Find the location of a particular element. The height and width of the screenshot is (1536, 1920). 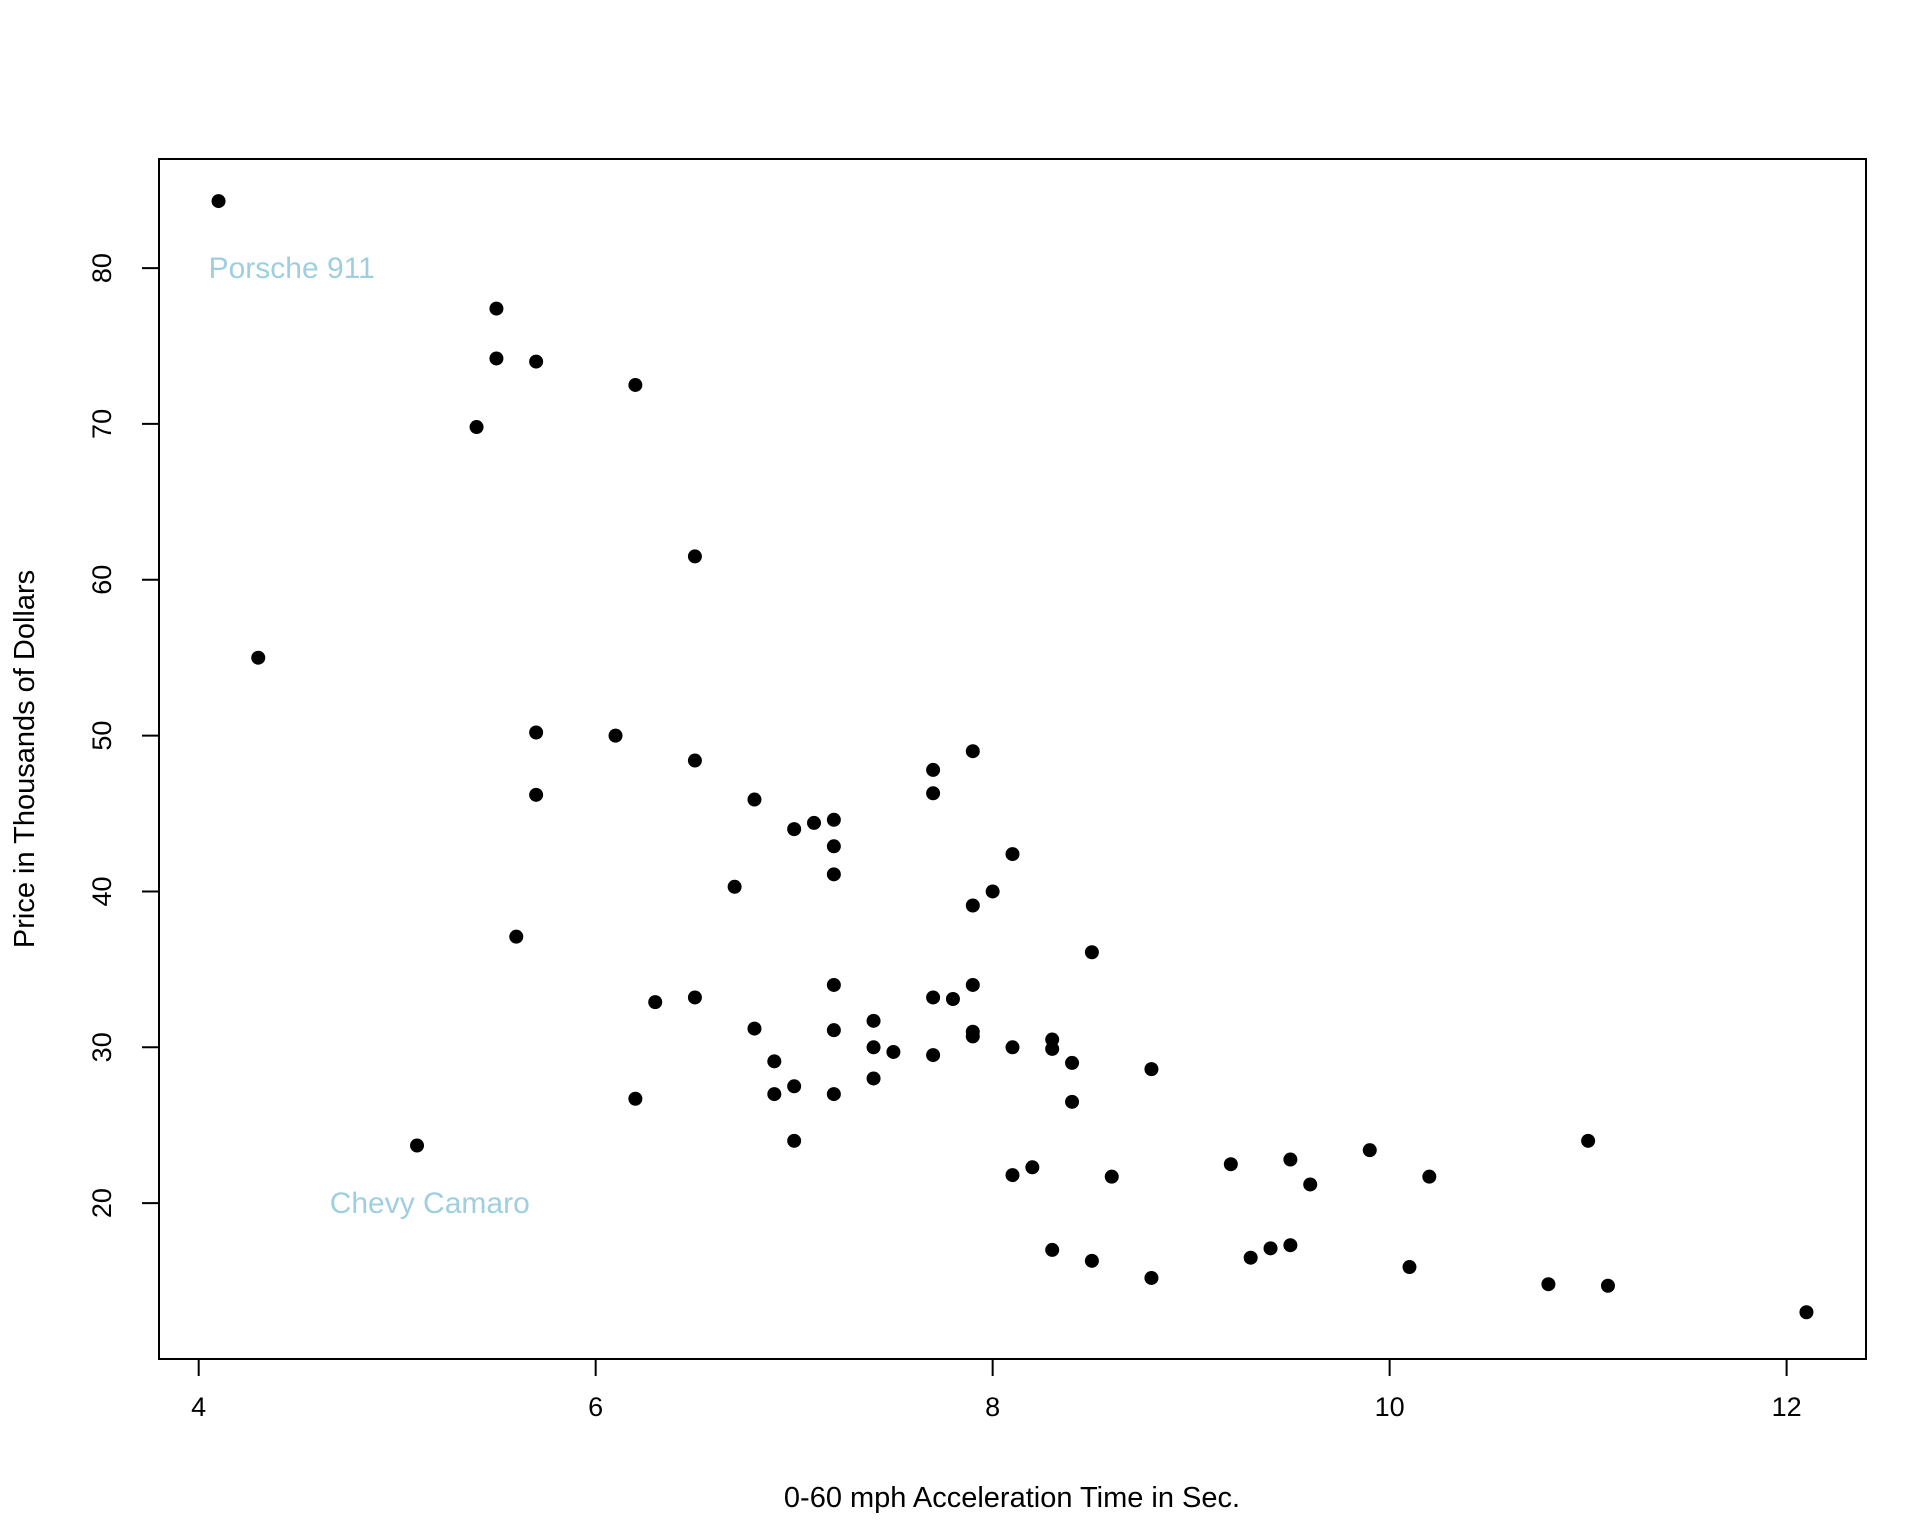

y-tick-label: 70 is located at coordinates (102, 424).